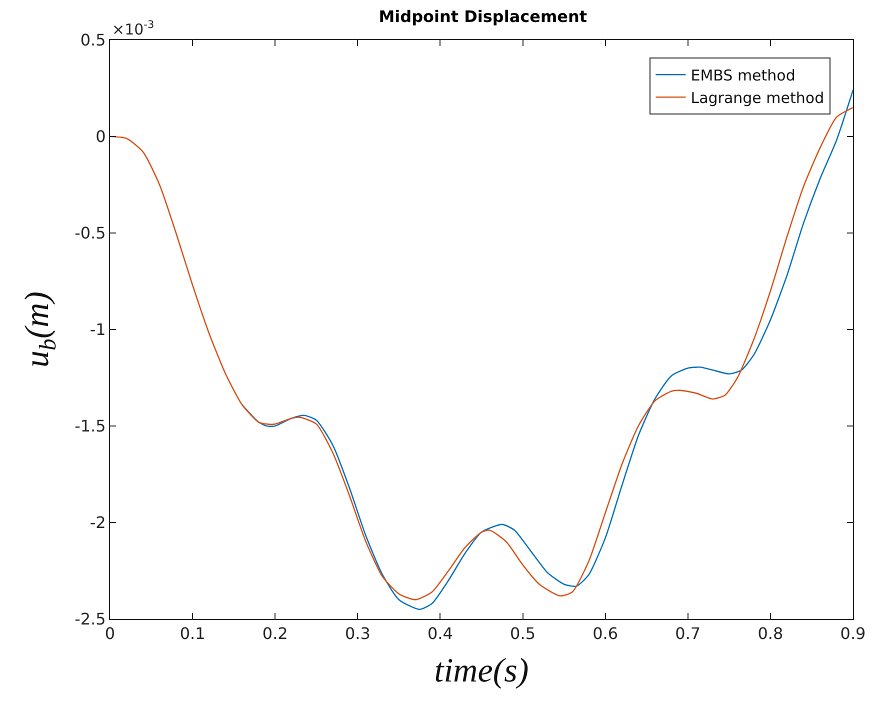  Describe the element at coordinates (523, 634) in the screenshot. I see `x-tick-label: 0.5` at that location.